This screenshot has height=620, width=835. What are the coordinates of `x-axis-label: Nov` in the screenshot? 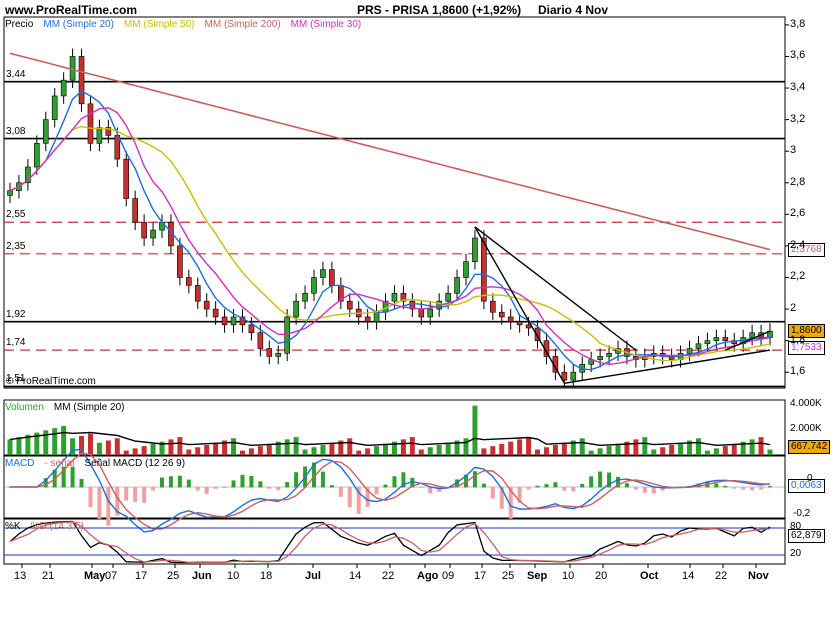 It's located at (758, 576).